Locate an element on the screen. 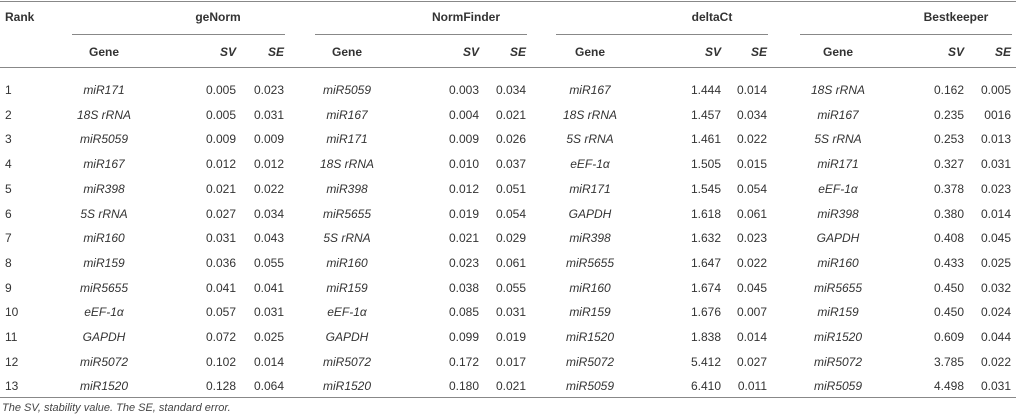 This screenshot has height=417, width=1016. sv-cell: 0.162 is located at coordinates (948, 90).